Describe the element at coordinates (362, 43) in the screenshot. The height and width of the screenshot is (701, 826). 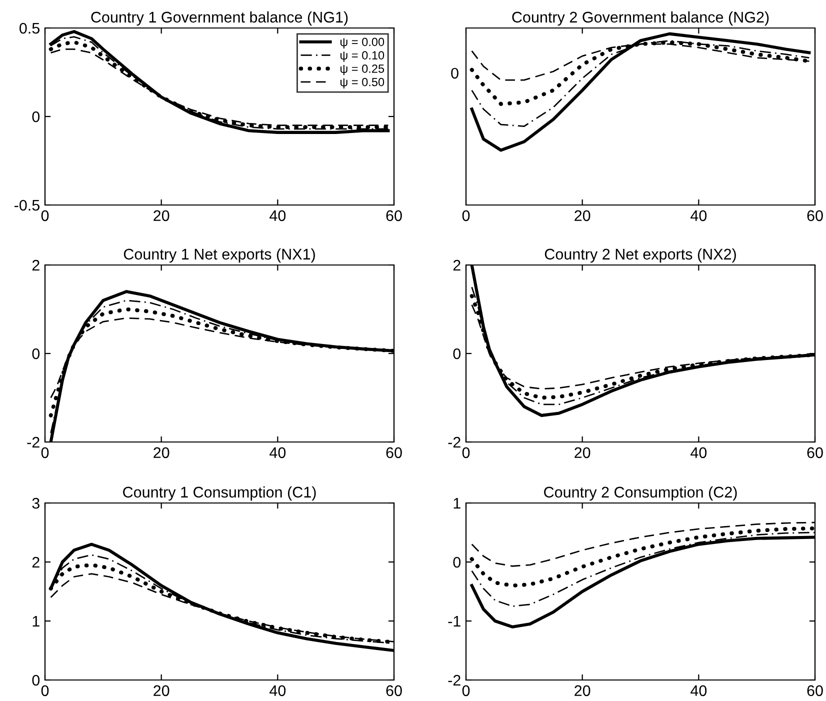
I see `legend-label: ψ = 0.00` at that location.